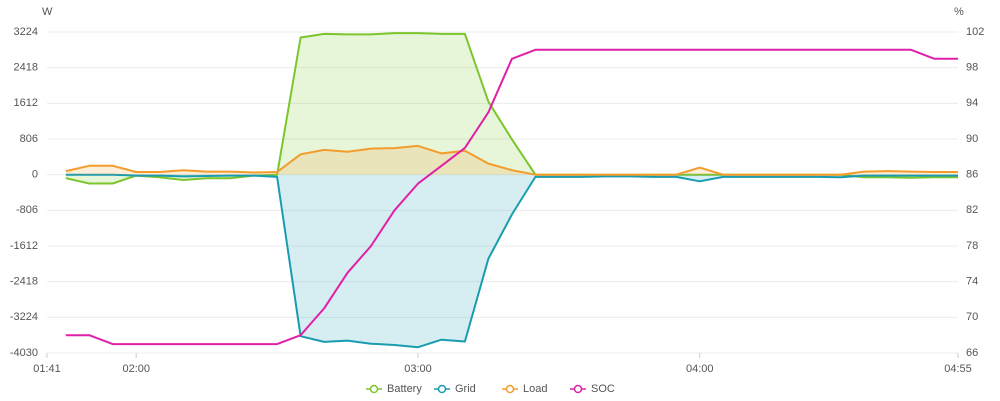 The image size is (1000, 401). I want to click on series-area, so click(512, 160).